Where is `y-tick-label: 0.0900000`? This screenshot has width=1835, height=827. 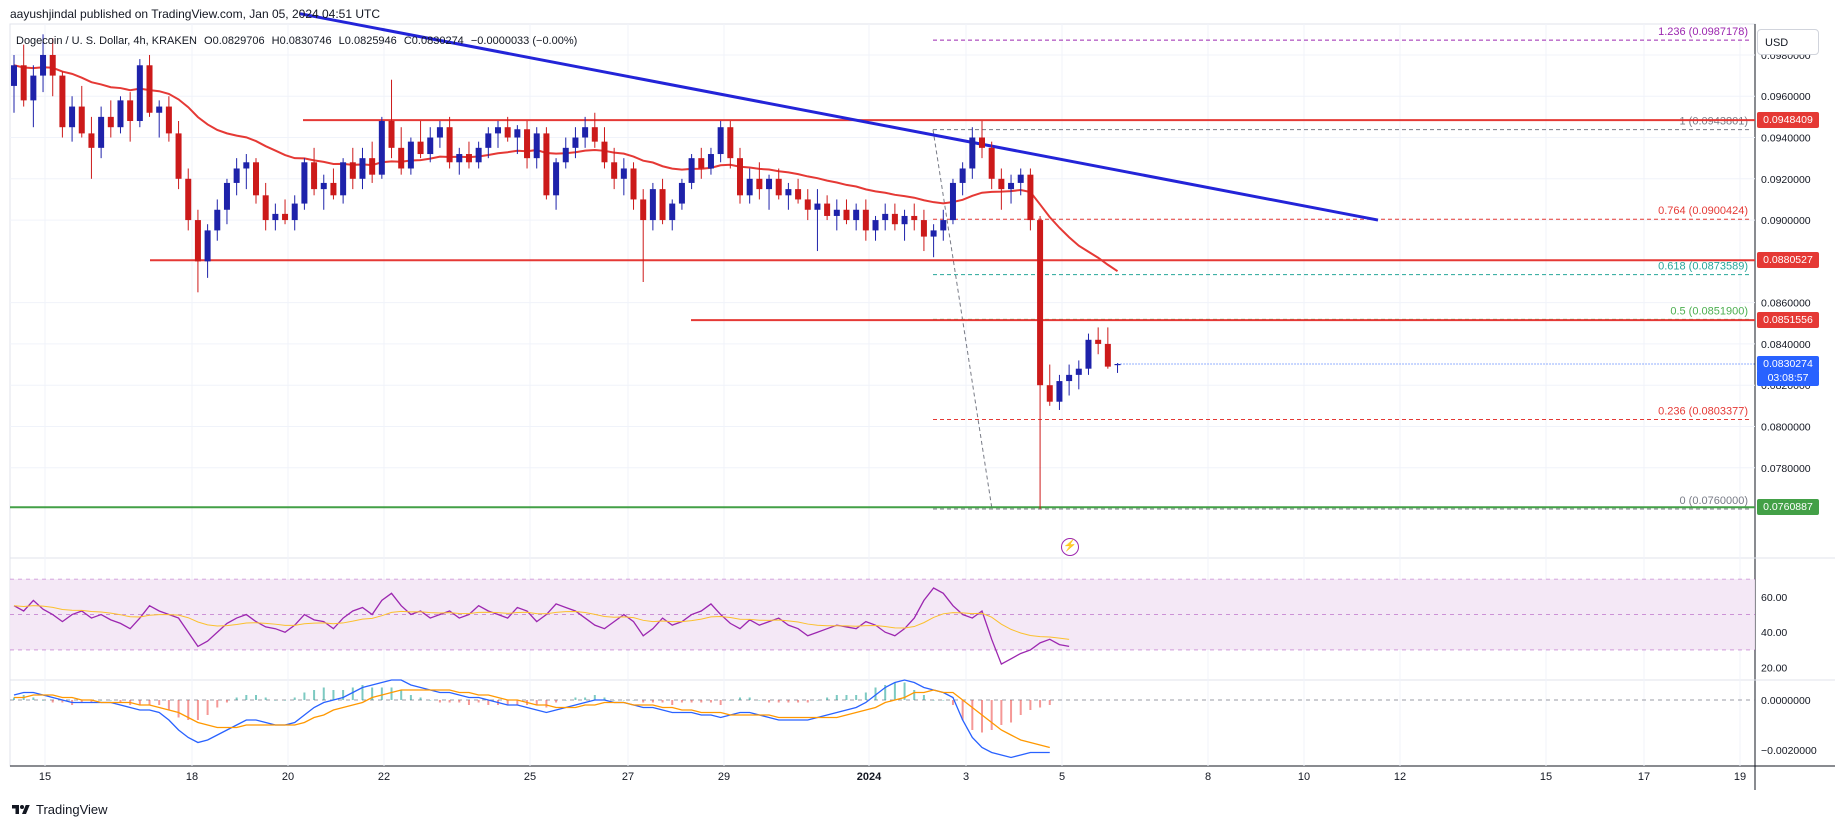 y-tick-label: 0.0900000 is located at coordinates (1786, 221).